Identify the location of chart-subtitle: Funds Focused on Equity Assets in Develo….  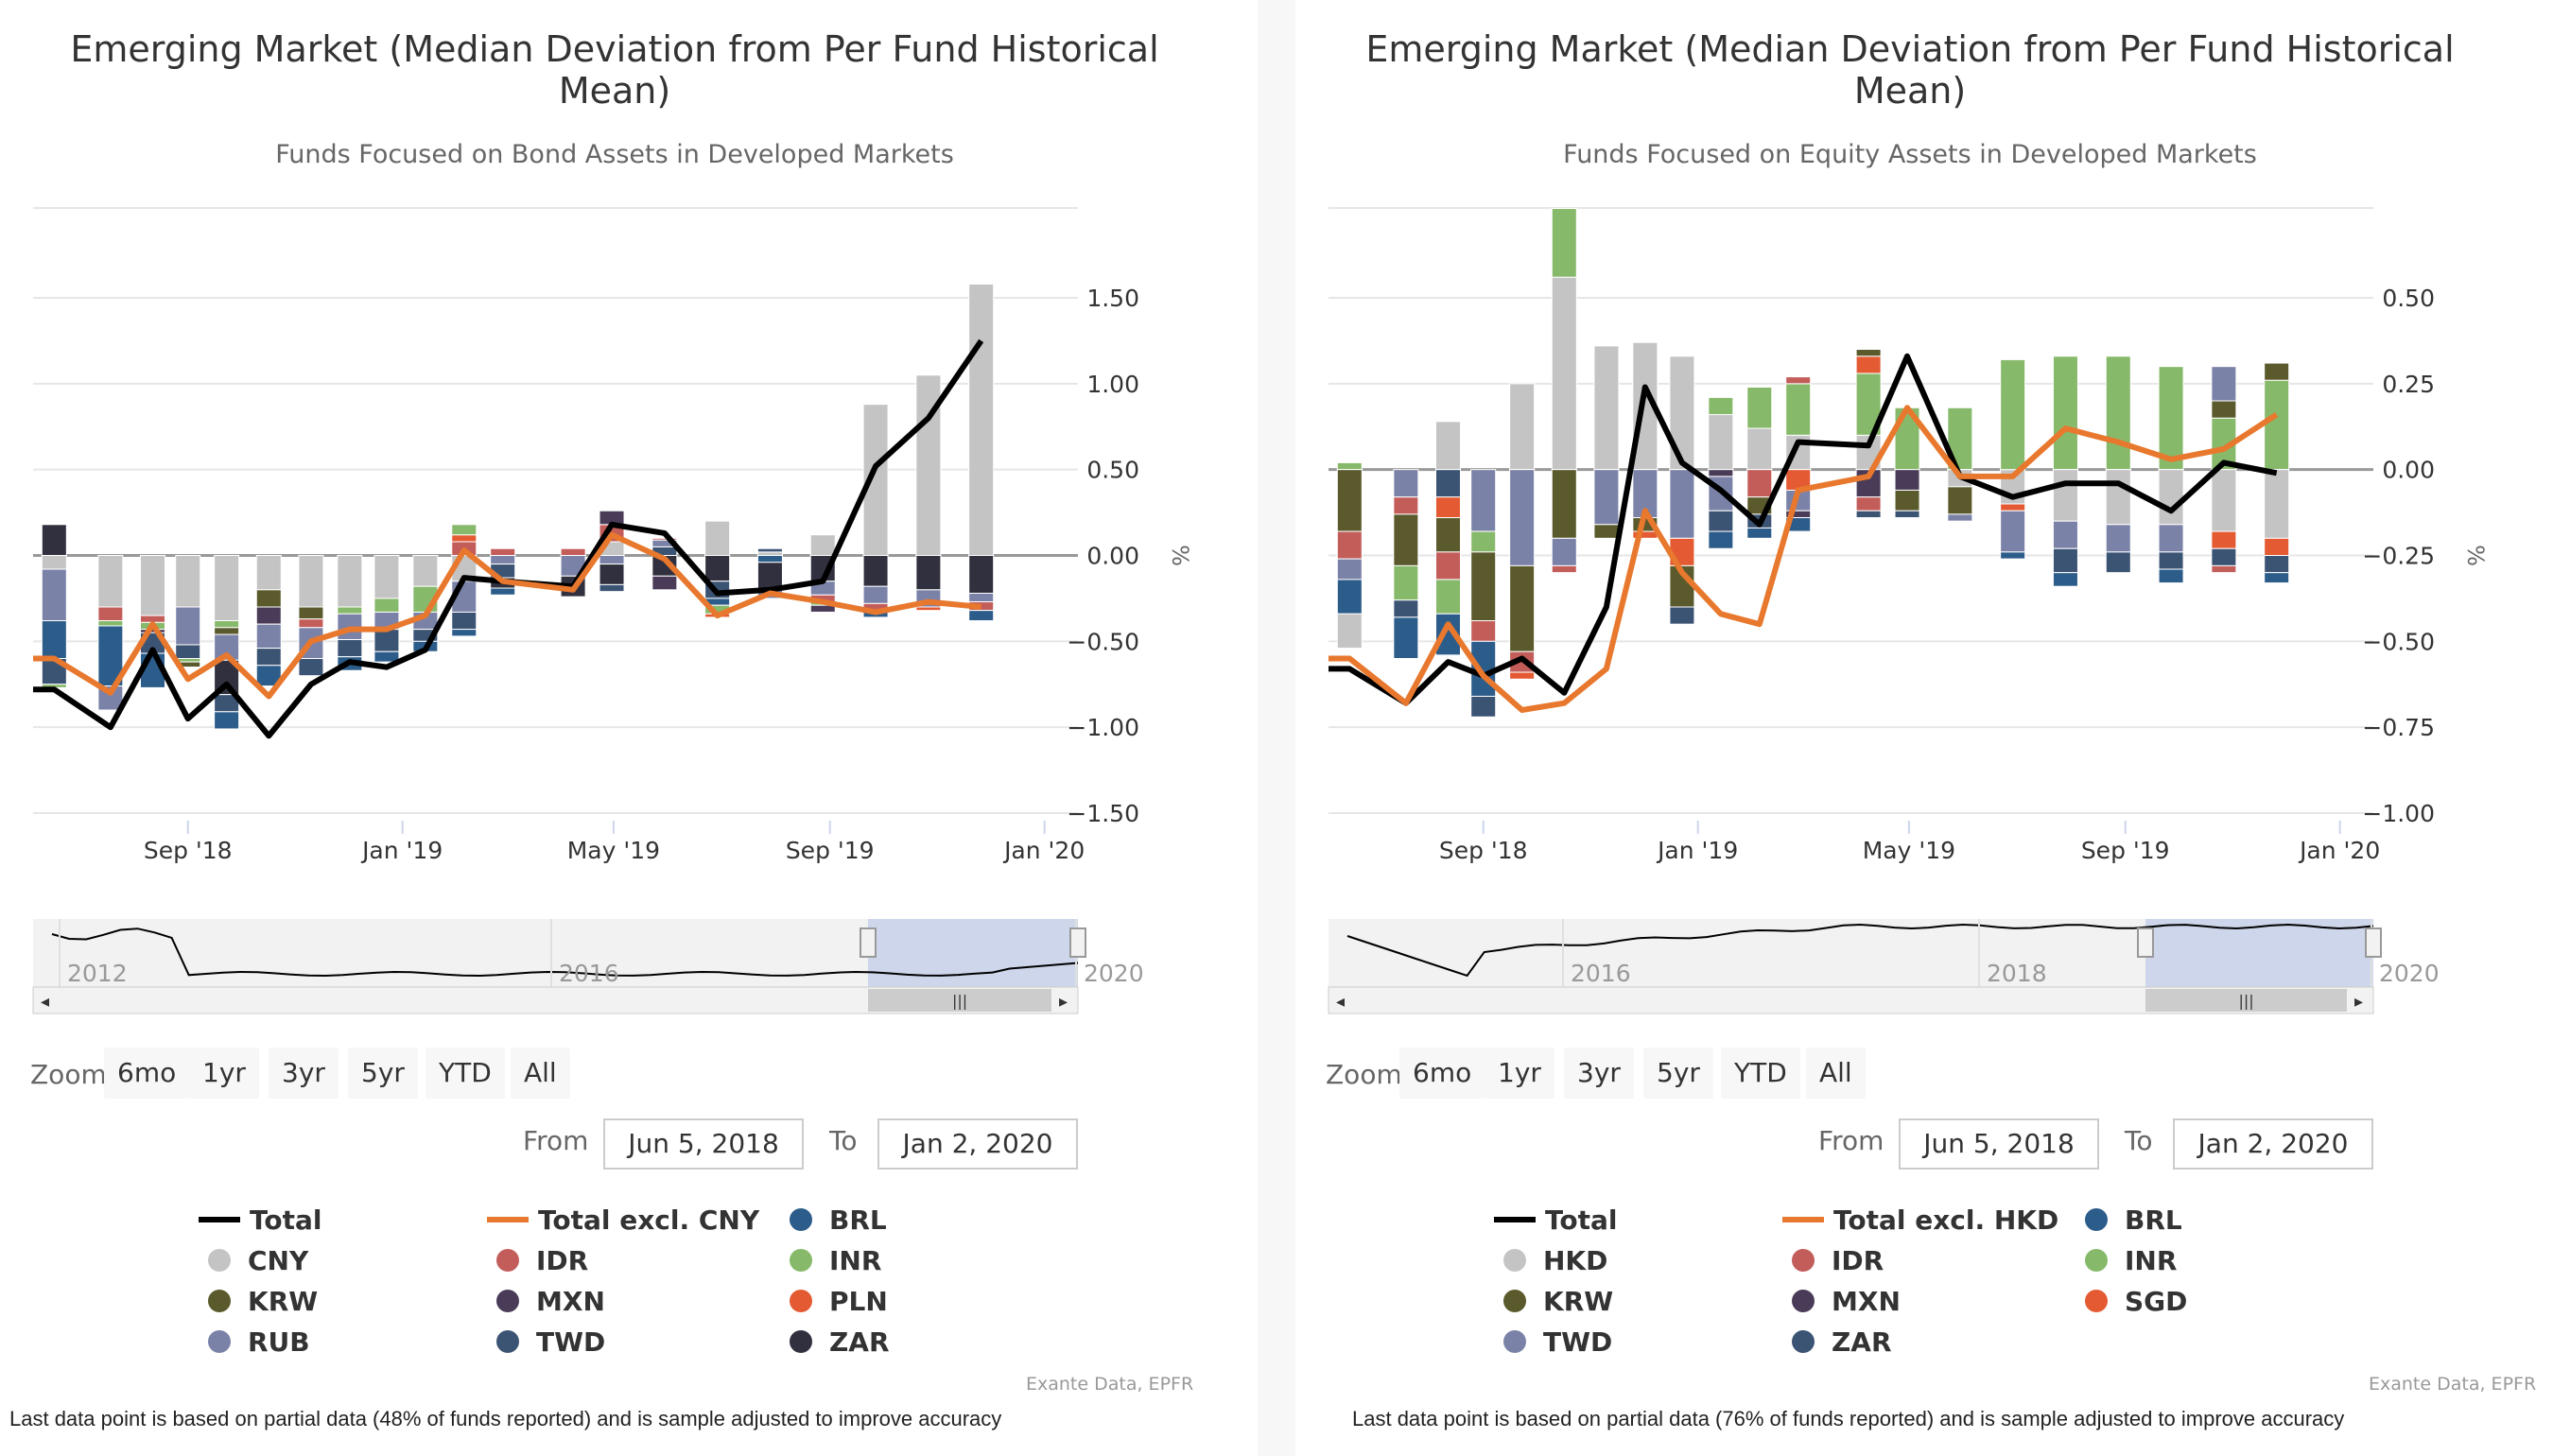
(1910, 154).